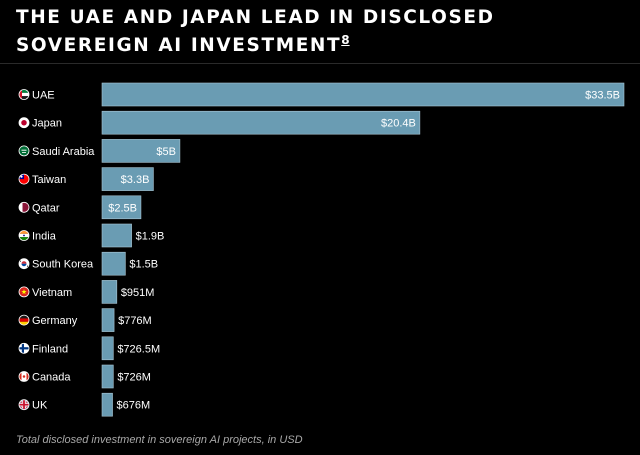  What do you see at coordinates (47, 124) in the screenshot?
I see `category-label-japan: Japan` at bounding box center [47, 124].